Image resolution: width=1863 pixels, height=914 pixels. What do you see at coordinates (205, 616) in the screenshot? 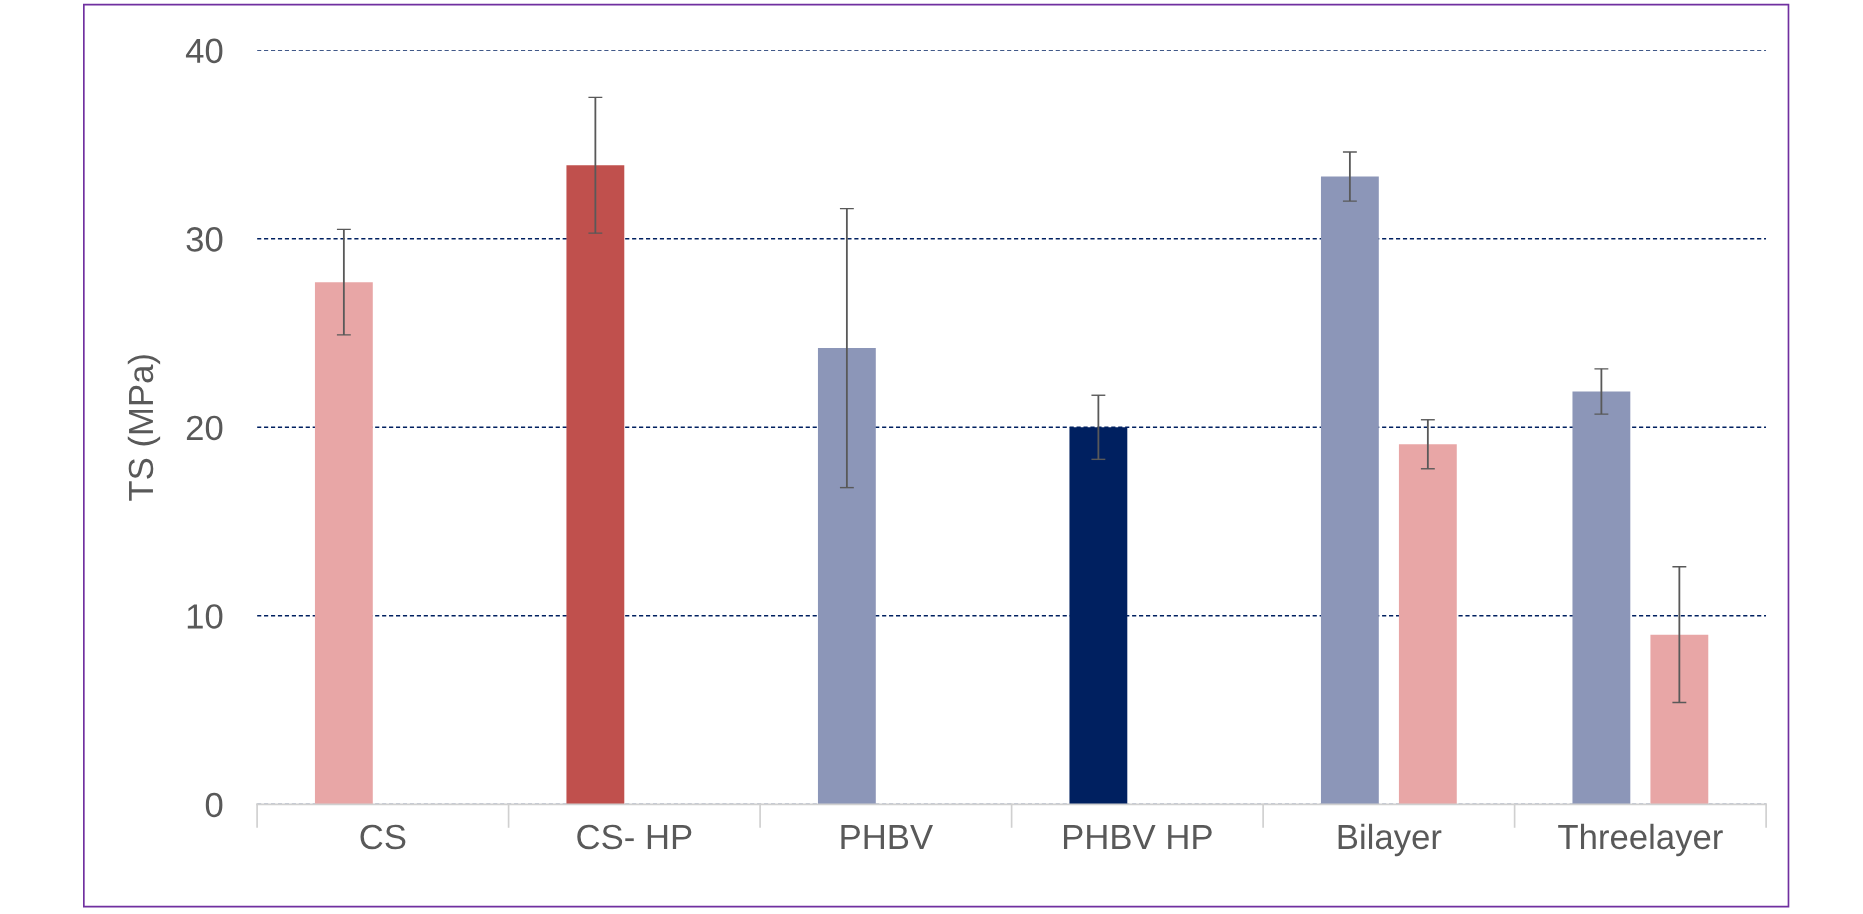
I see `y-tick-label: 10` at bounding box center [205, 616].